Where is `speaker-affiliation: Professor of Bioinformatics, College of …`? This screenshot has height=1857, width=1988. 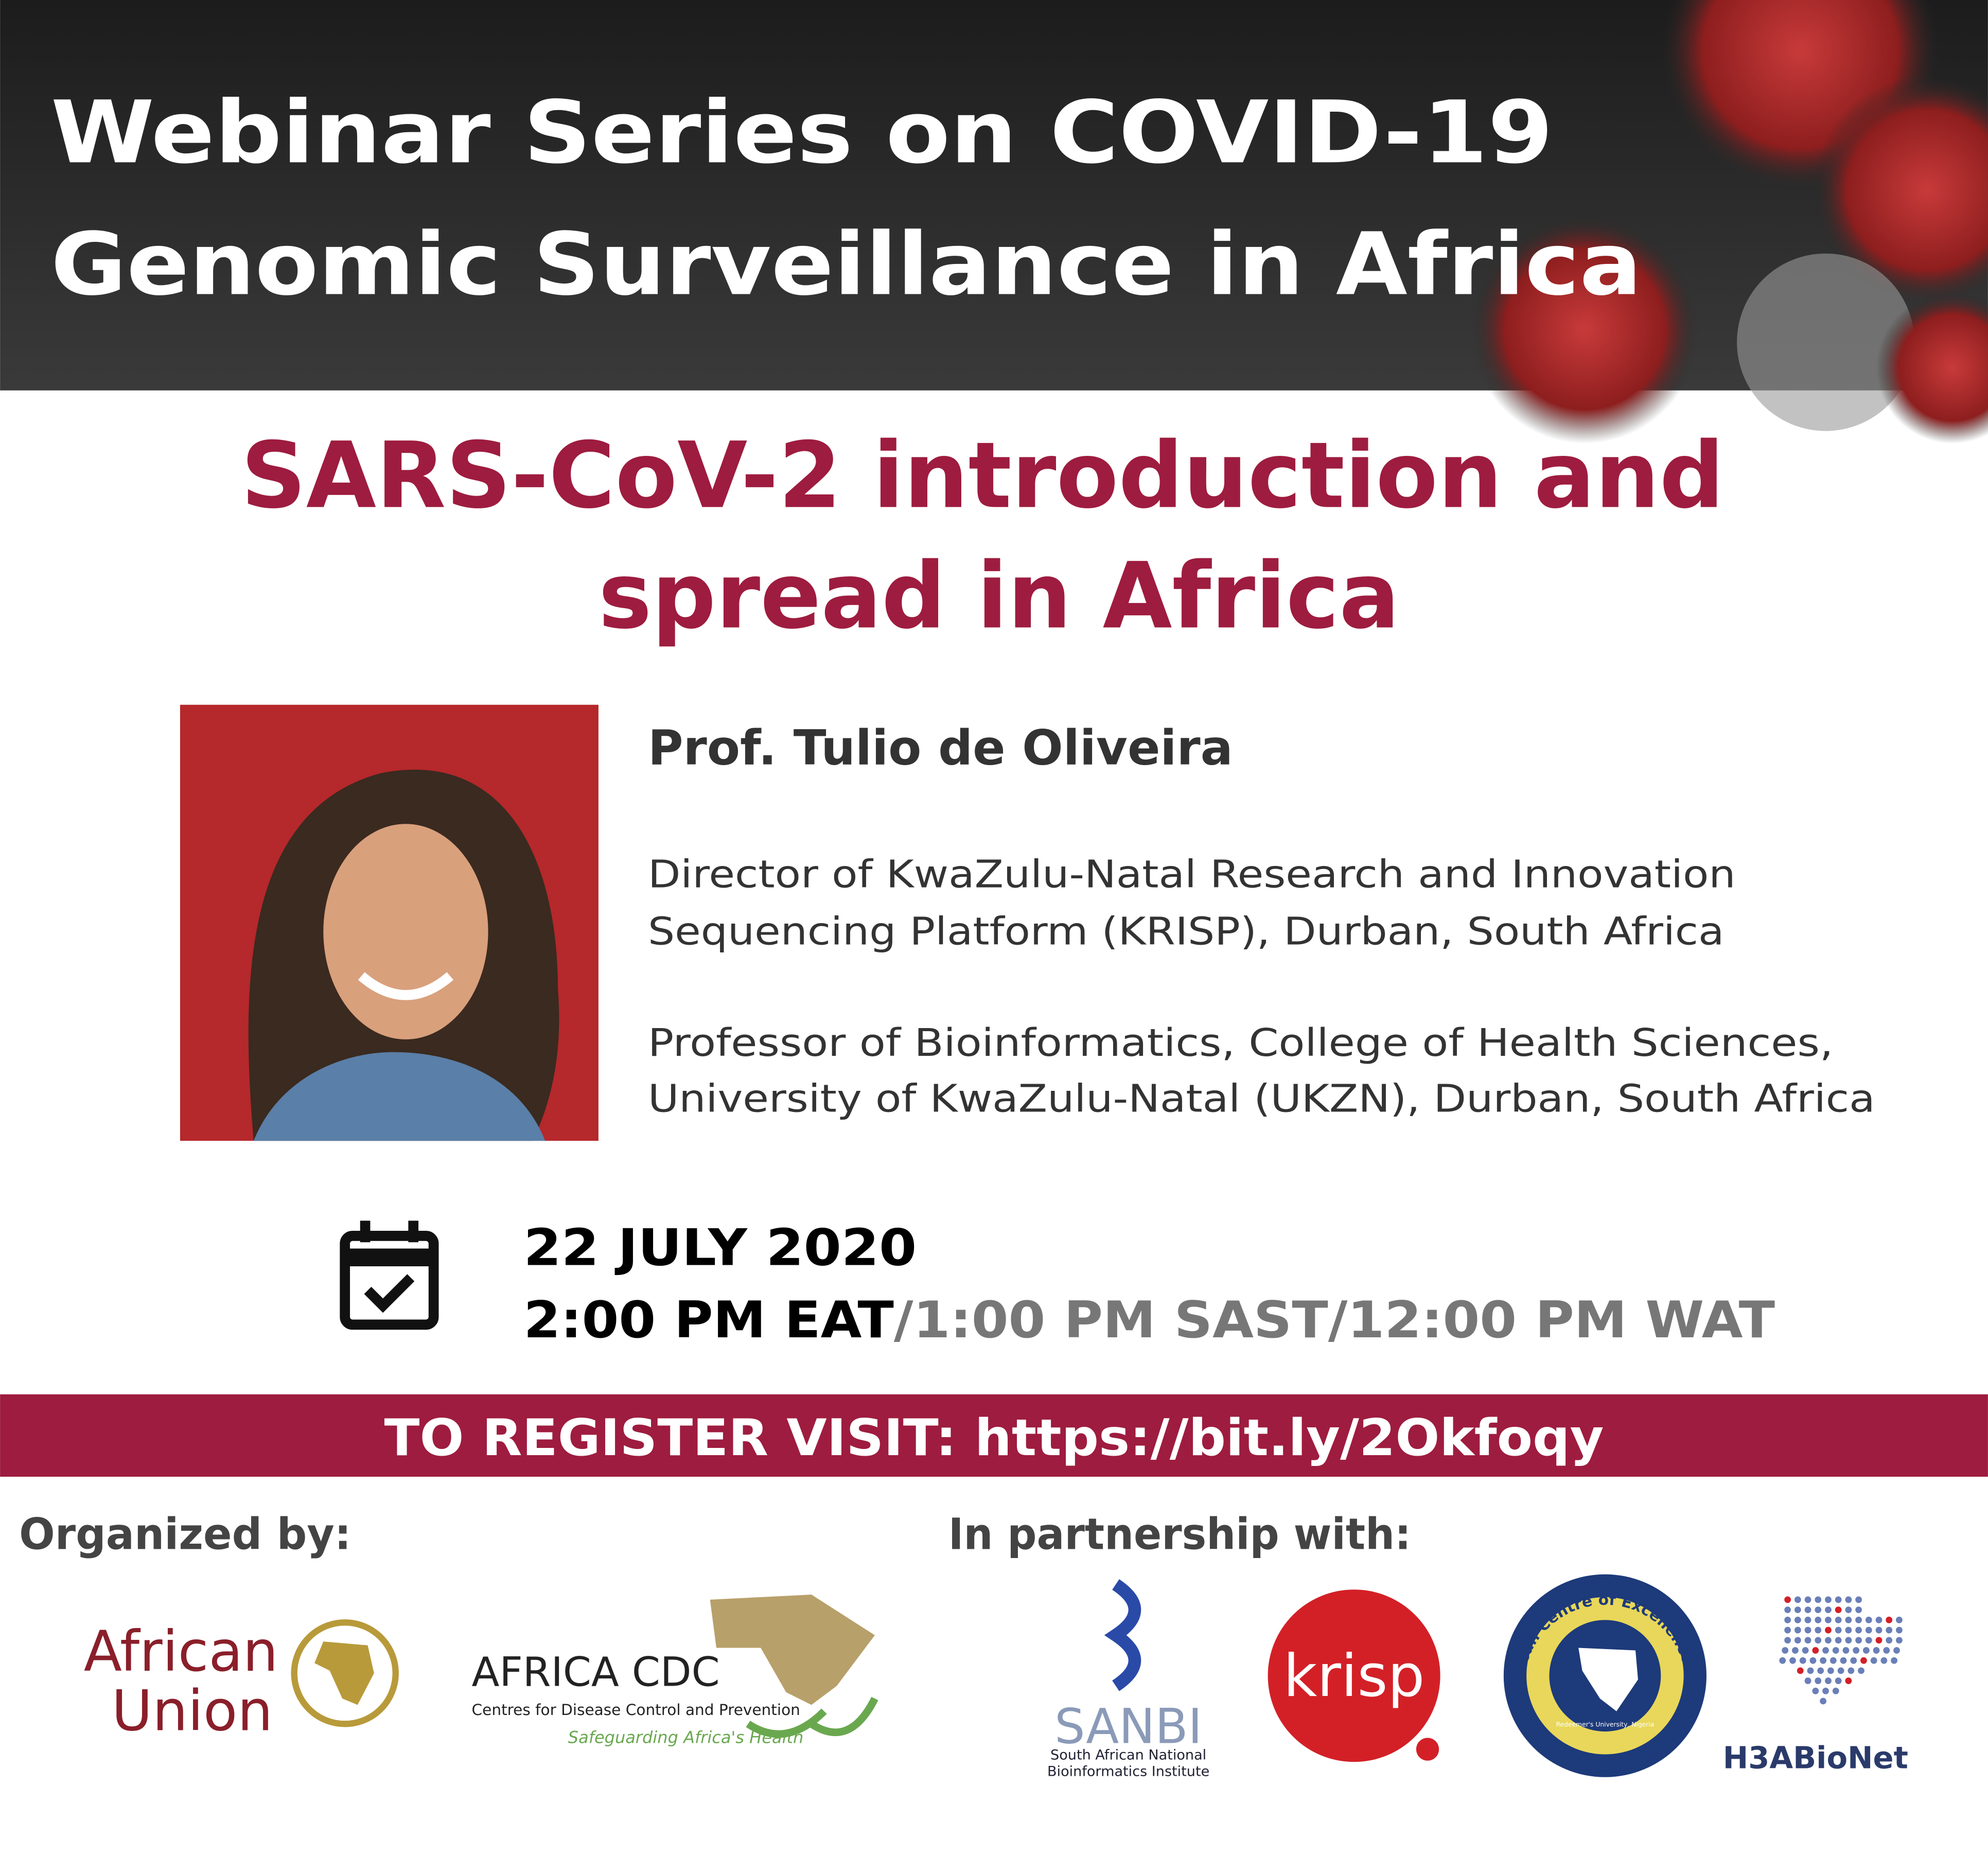 speaker-affiliation: Professor of Bioinformatics, College of … is located at coordinates (1240, 1043).